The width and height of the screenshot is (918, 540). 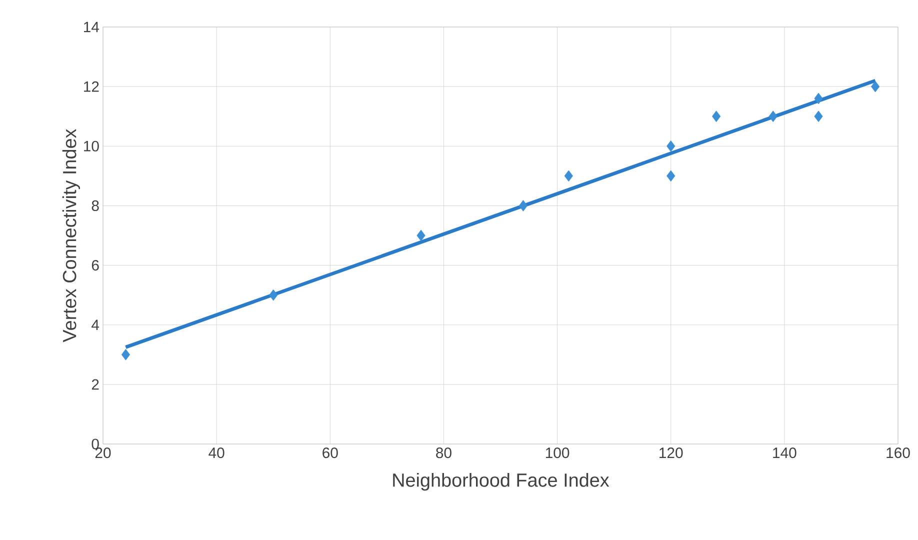 What do you see at coordinates (95, 384) in the screenshot?
I see `y-tick-label: 2` at bounding box center [95, 384].